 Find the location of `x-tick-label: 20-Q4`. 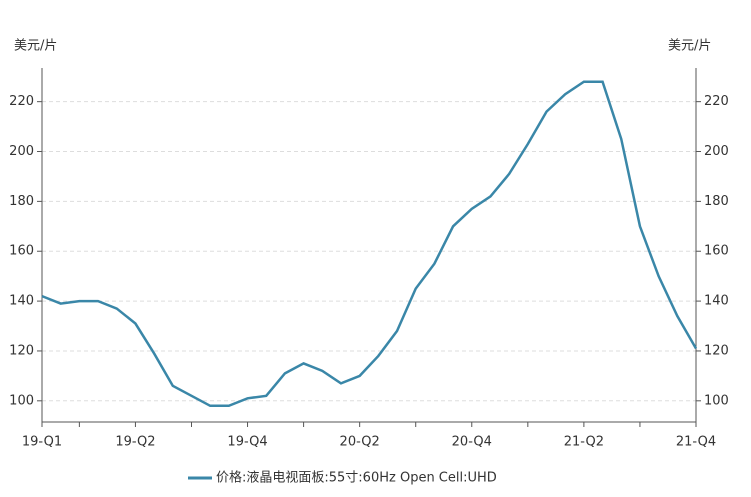

x-tick-label: 20-Q4 is located at coordinates (472, 442).